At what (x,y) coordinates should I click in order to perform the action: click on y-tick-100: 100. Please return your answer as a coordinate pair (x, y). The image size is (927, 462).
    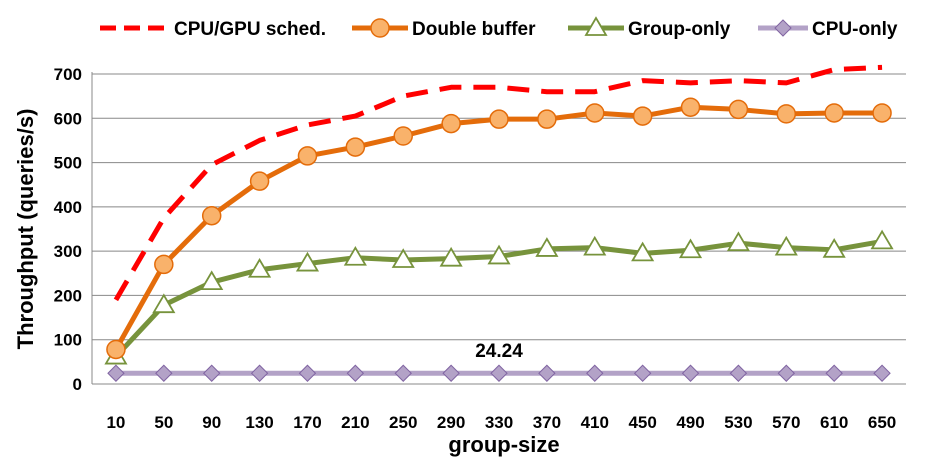
    Looking at the image, I should click on (68, 340).